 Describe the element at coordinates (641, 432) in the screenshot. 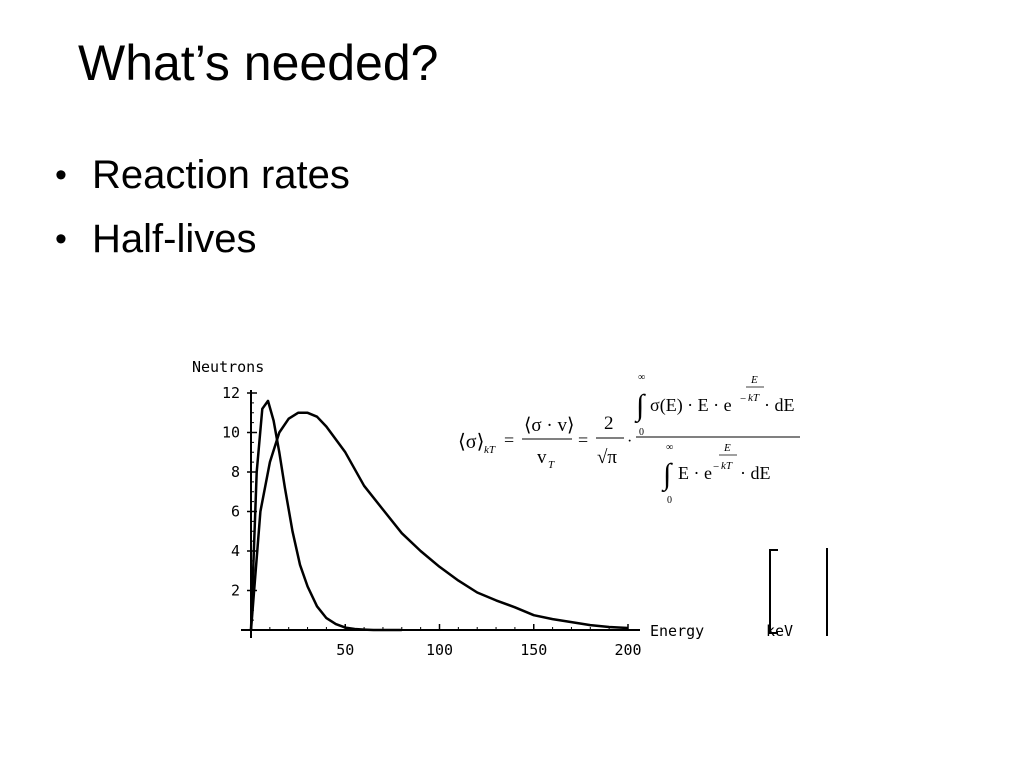

I see `numerator-integral-lower: 0` at that location.